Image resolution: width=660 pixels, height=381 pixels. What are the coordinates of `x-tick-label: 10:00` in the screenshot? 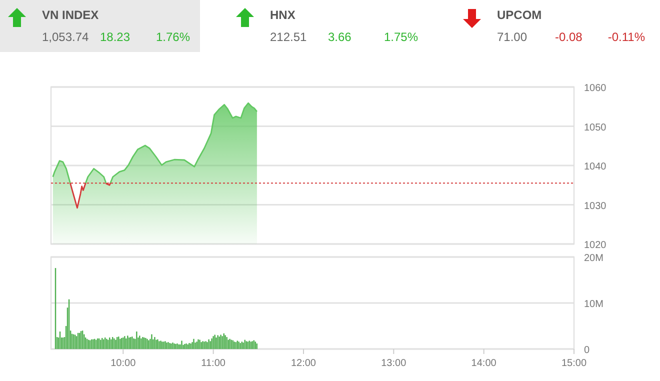 It's located at (123, 363).